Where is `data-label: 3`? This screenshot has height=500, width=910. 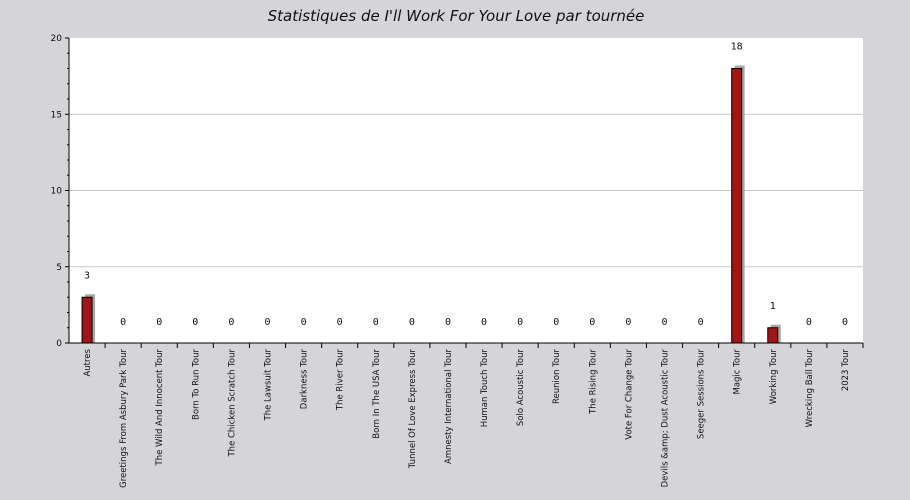 data-label: 3 is located at coordinates (87, 275).